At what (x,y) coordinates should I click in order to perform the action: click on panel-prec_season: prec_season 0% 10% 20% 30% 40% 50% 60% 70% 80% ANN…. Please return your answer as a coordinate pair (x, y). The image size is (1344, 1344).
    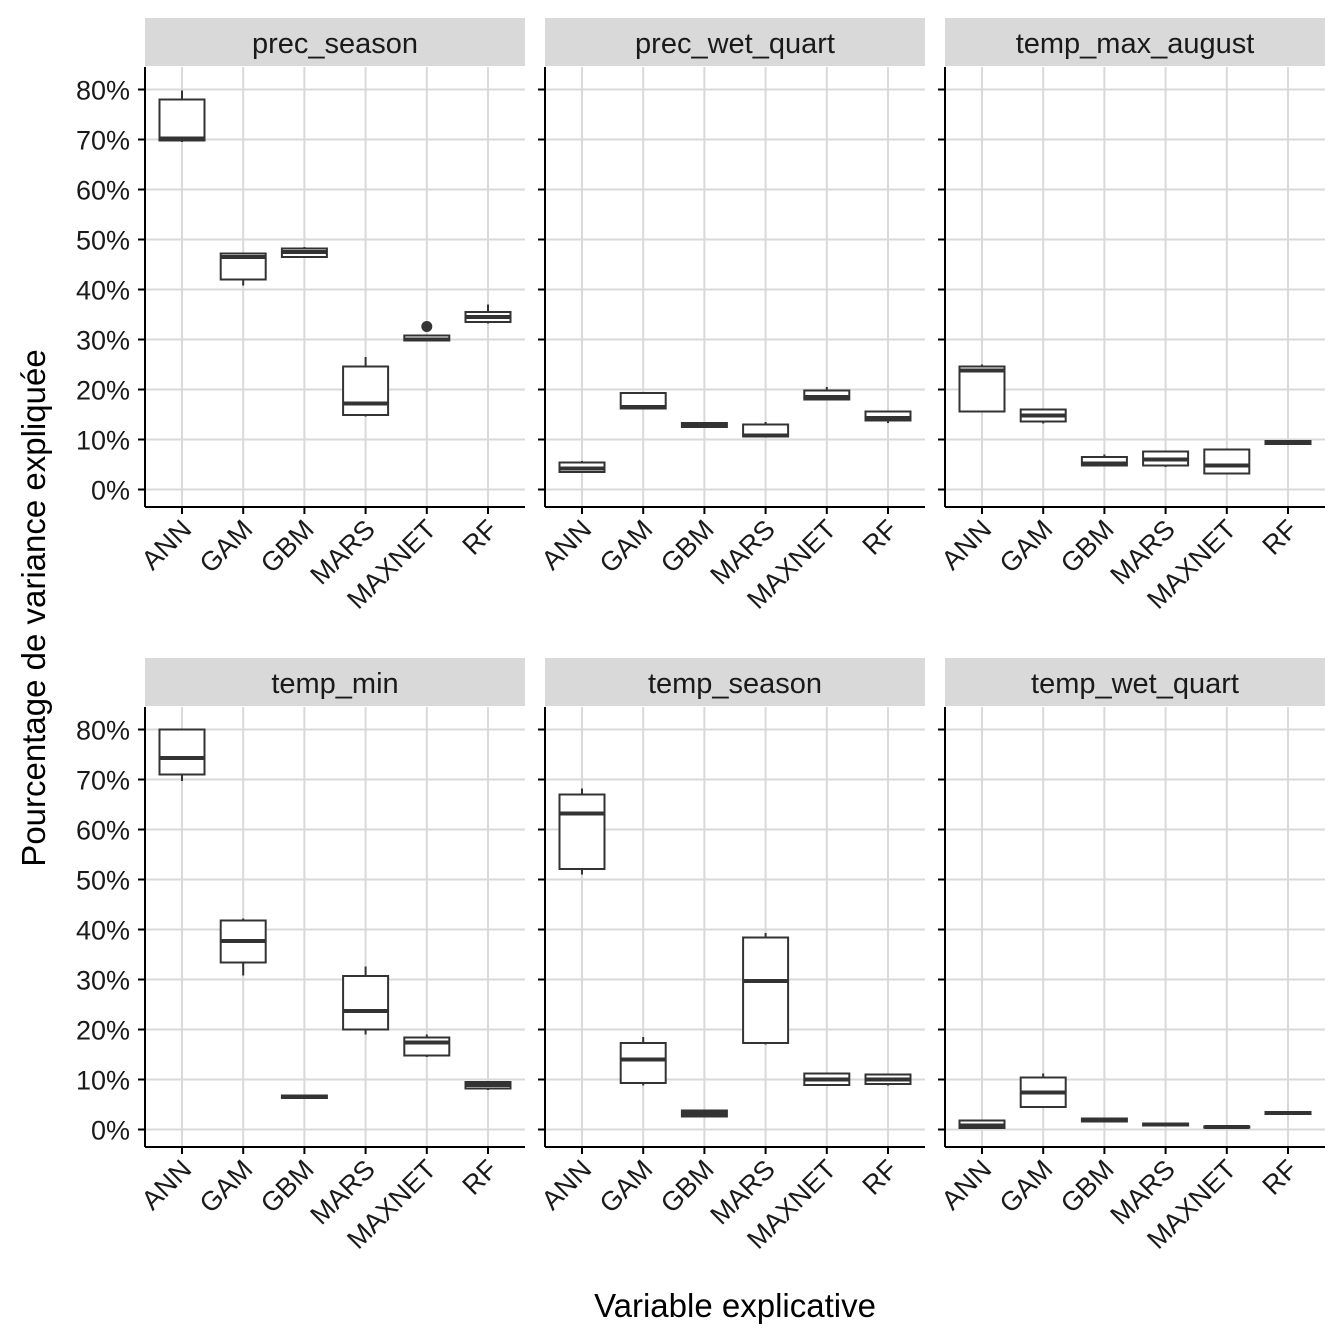
    Looking at the image, I should click on (300, 316).